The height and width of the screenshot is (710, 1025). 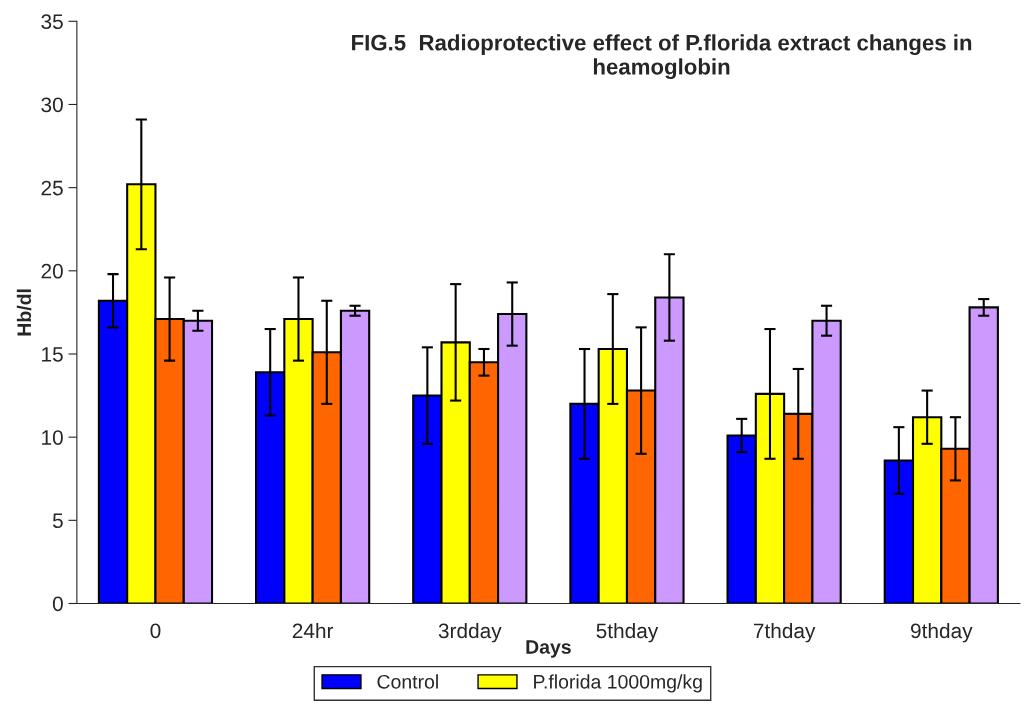 I want to click on x-tick-label: 3rdday, so click(x=470, y=632).